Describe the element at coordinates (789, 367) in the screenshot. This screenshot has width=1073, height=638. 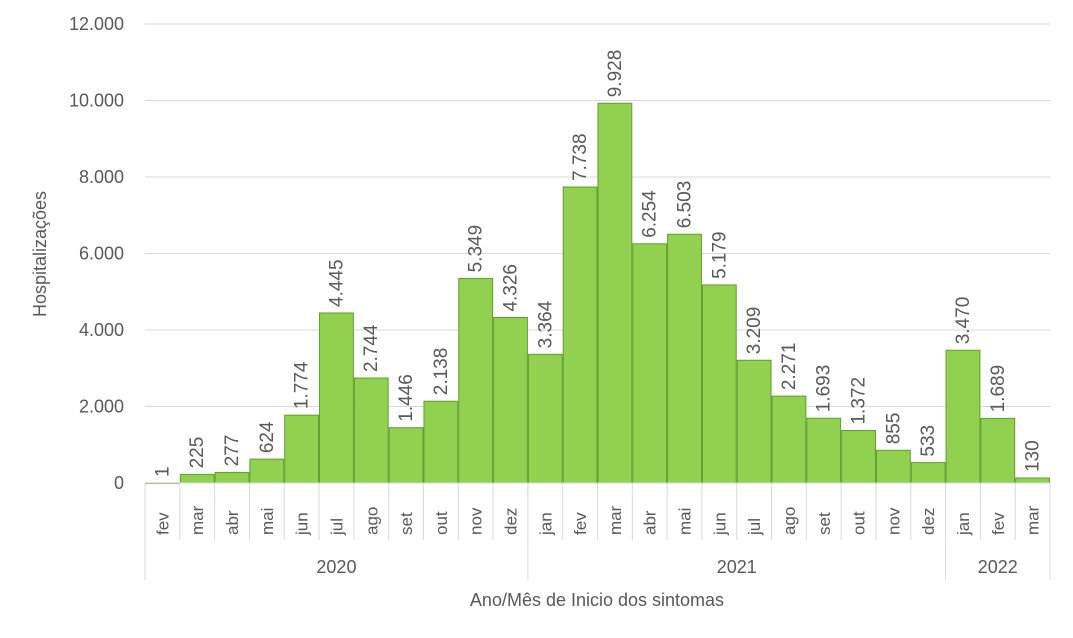
I see `data-label: 2.271` at that location.